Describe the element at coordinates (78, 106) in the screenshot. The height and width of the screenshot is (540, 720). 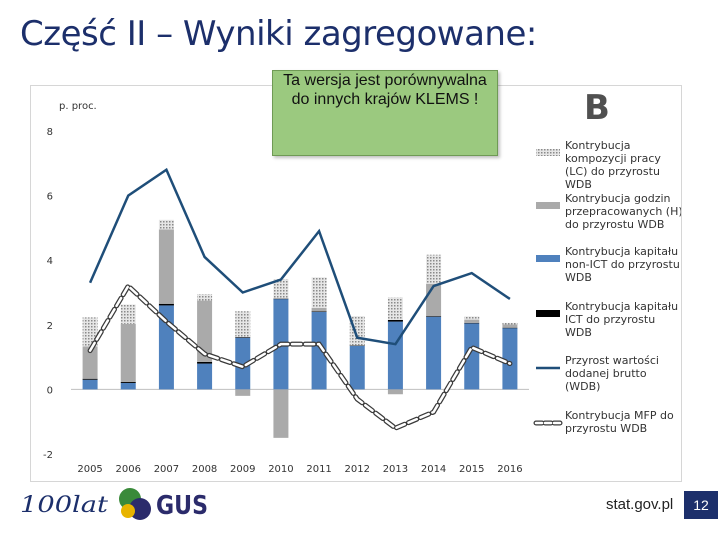
I see `y-axis-label: p. proc.` at that location.